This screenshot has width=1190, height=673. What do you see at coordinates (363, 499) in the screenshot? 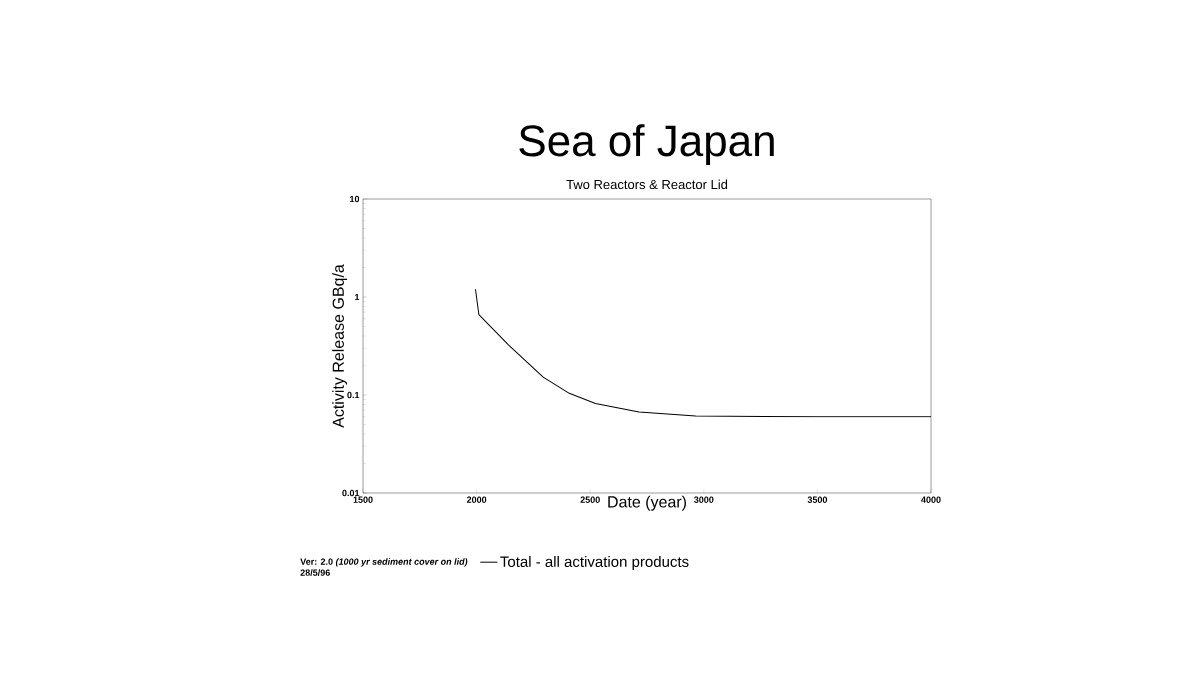
I see `x-tick-label: 1500` at bounding box center [363, 499].